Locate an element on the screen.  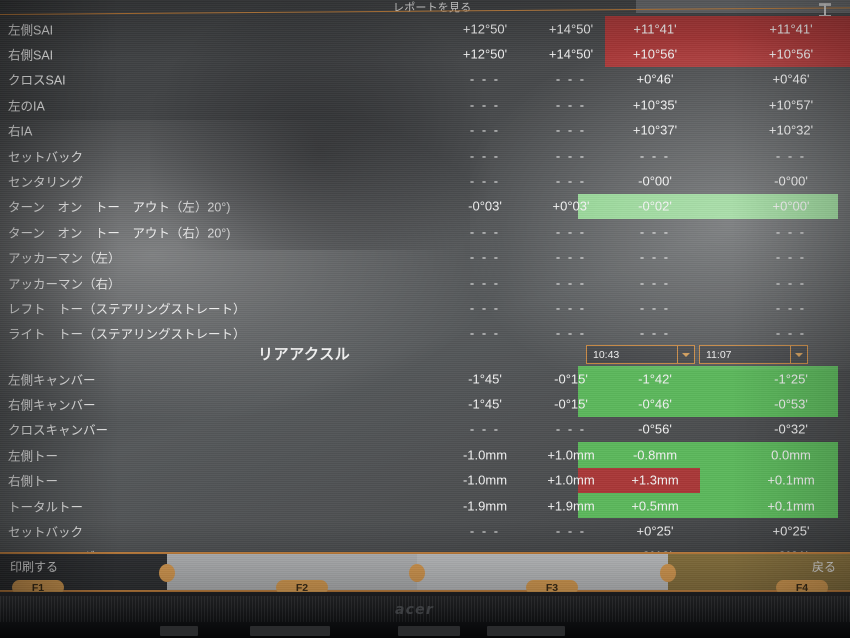
table-row: クロスSAI - - - - - - +0°46' +0°46' is located at coordinates (425, 79).